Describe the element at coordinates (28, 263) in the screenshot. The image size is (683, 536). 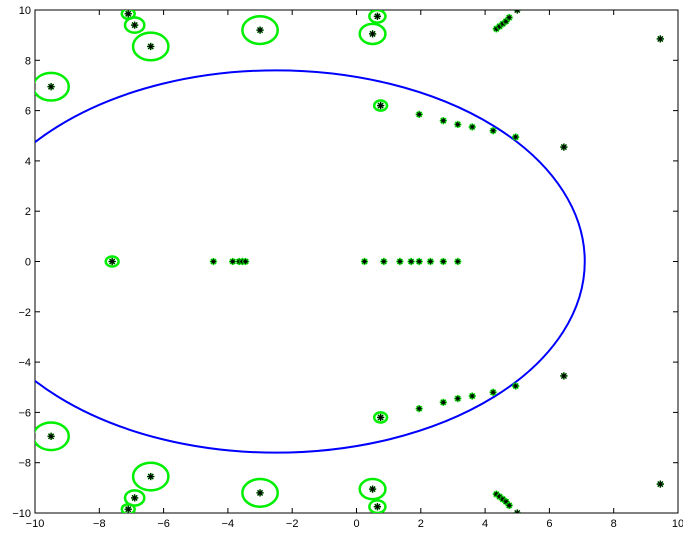
I see `y-tick-label: 0` at that location.